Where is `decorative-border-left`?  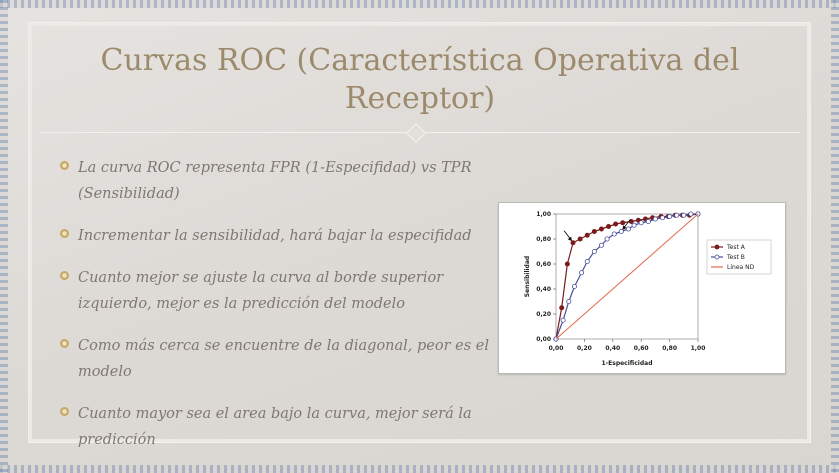
decorative-border-left is located at coordinates (4, 236).